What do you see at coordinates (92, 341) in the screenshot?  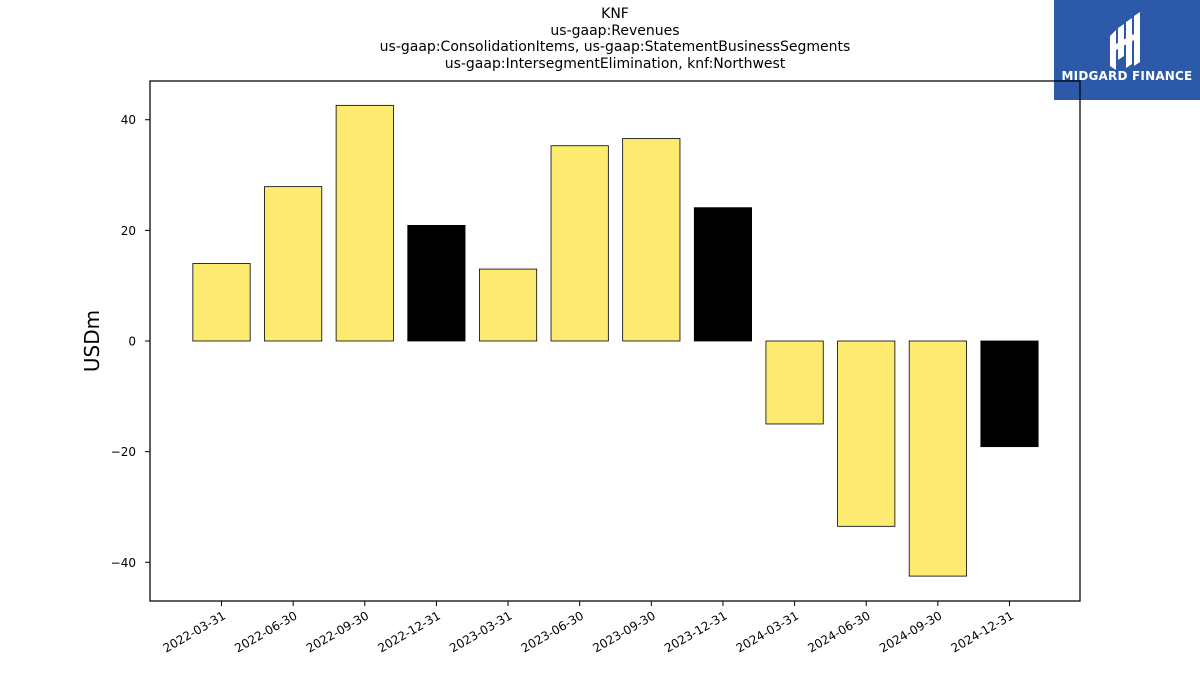 I see `y-axis-label: USDm` at bounding box center [92, 341].